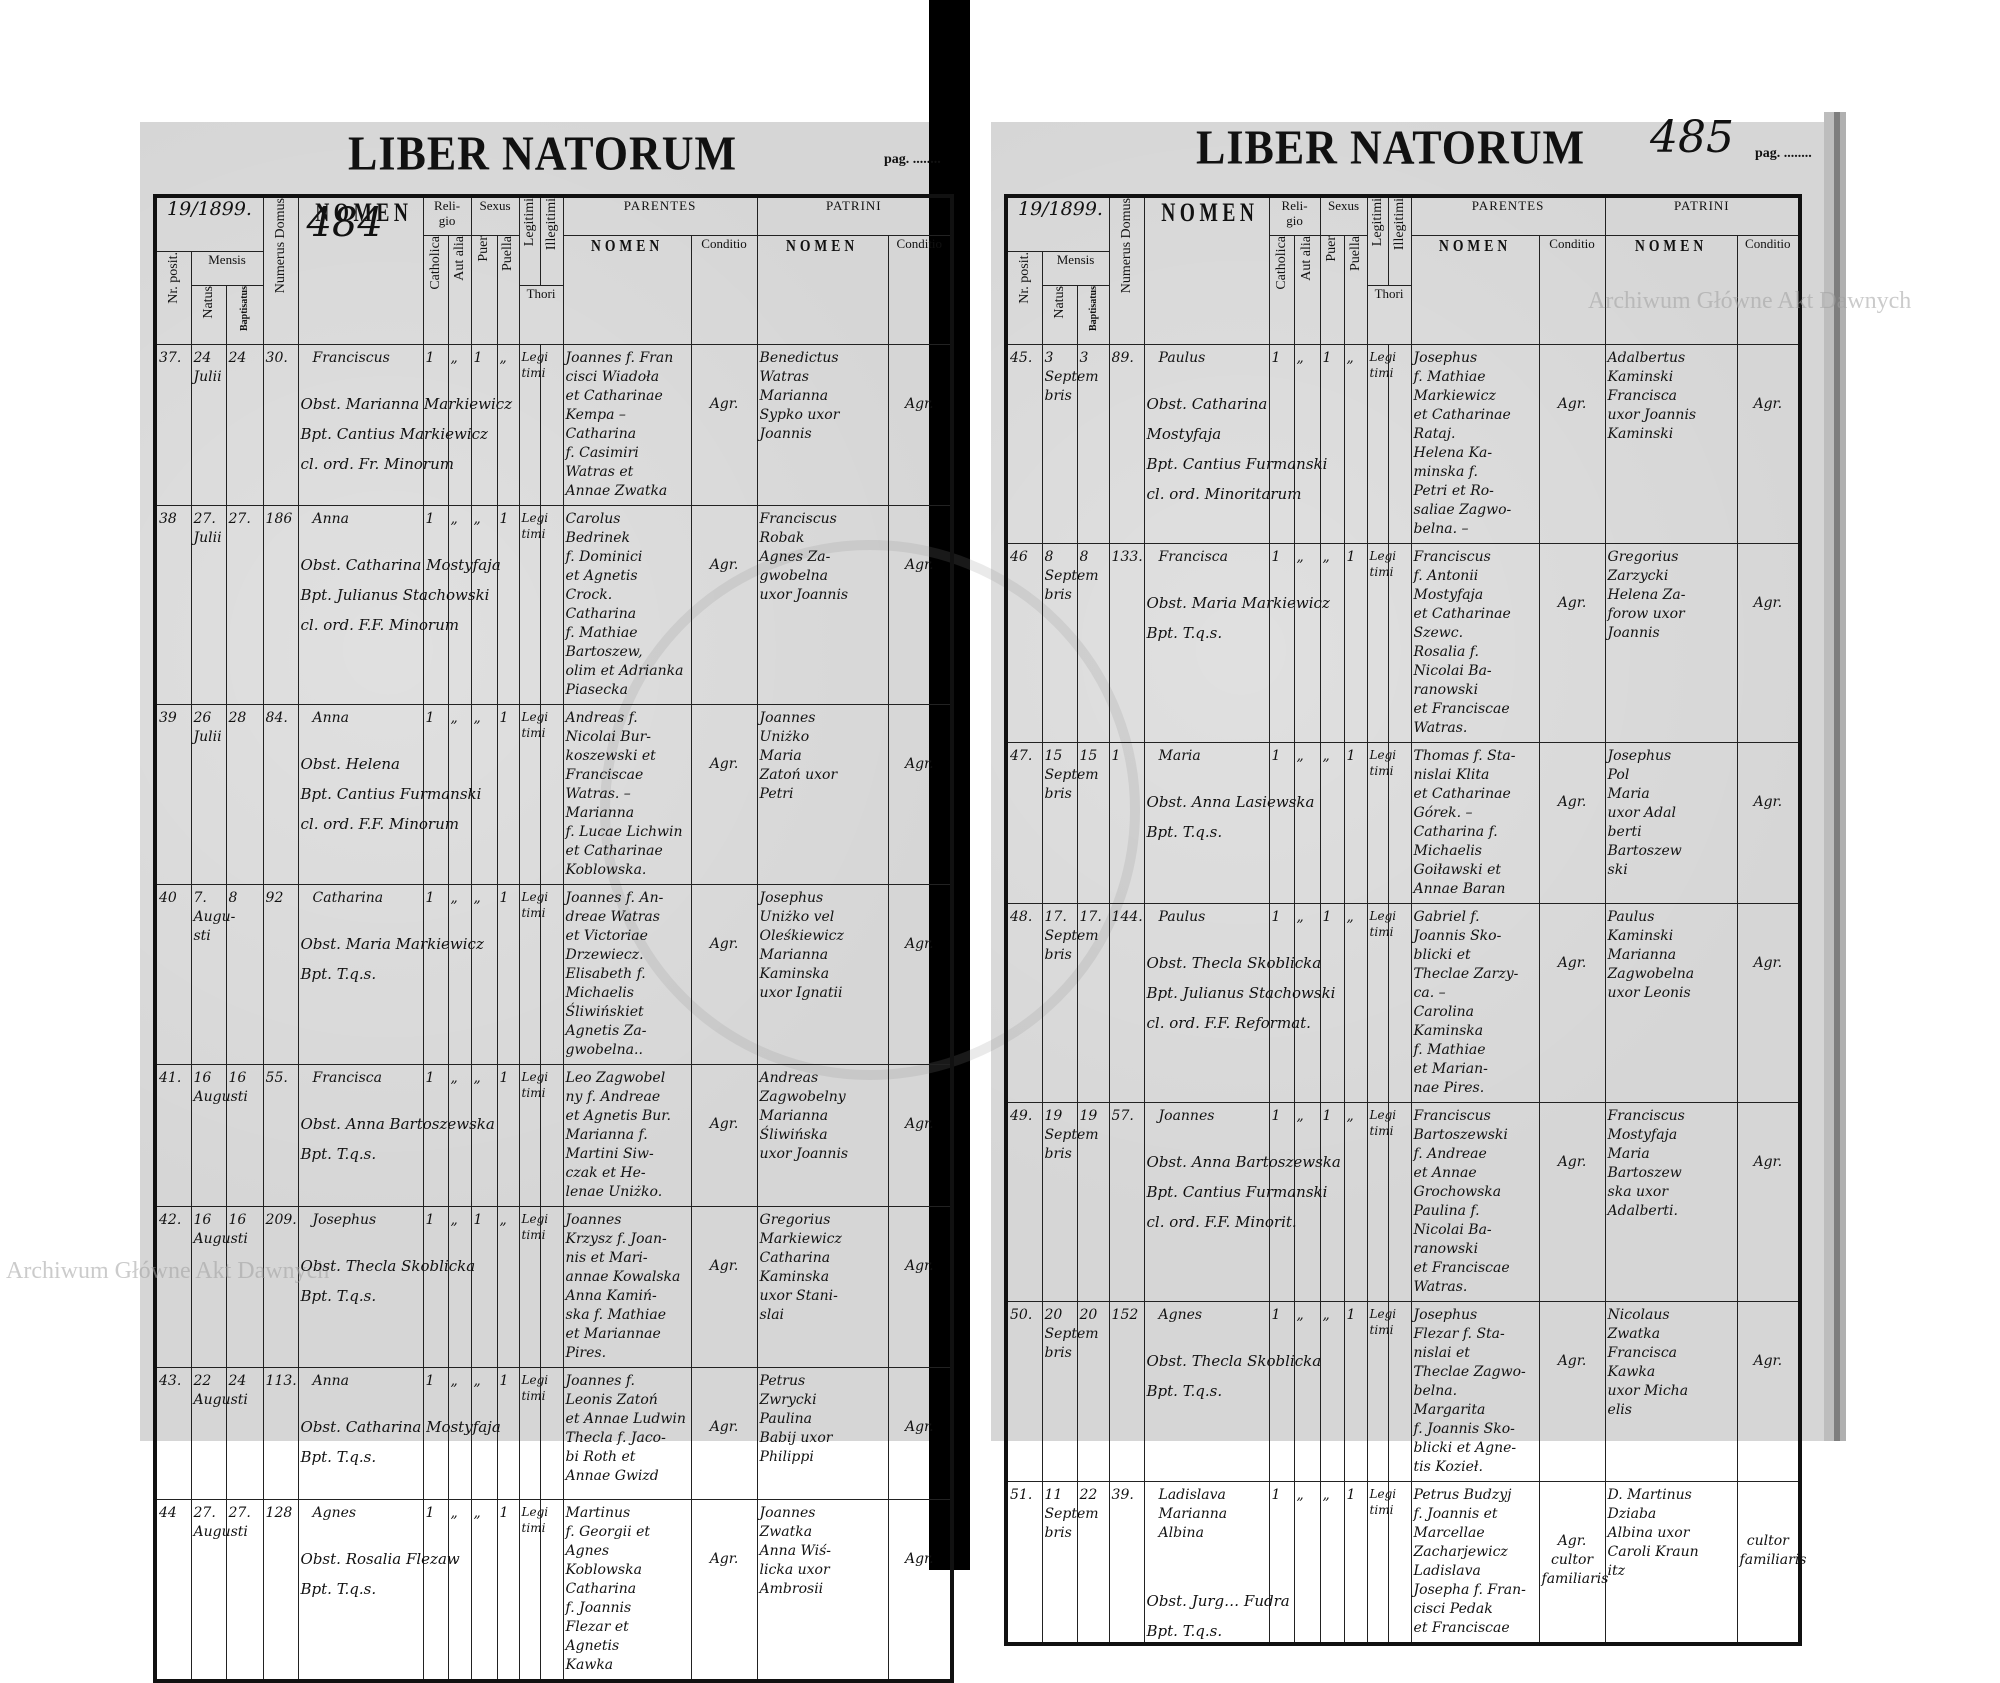 Image resolution: width=2000 pixels, height=1683 pixels. Describe the element at coordinates (173, 1589) in the screenshot. I see `nr-cell: 44` at that location.